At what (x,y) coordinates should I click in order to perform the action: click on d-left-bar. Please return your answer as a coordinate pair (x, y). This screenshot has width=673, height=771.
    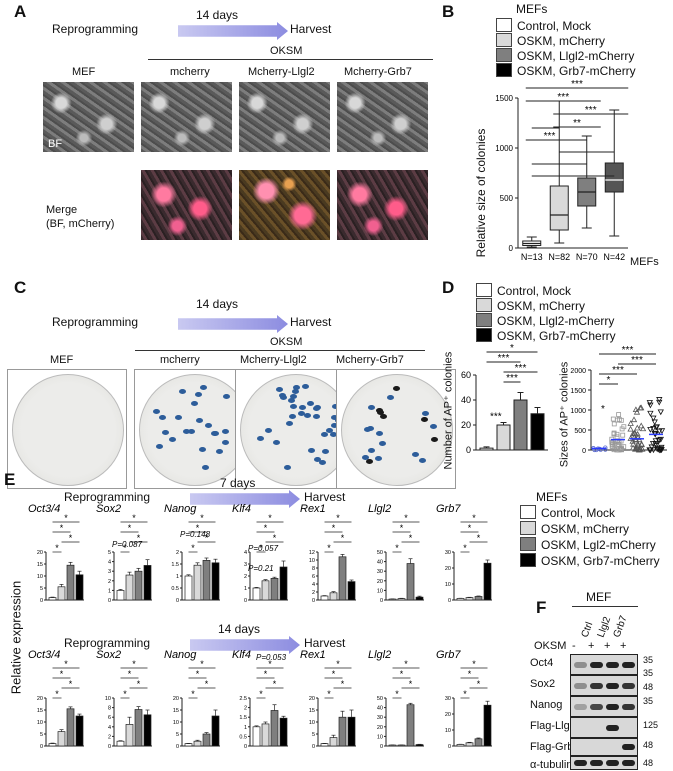
    Looking at the image, I should click on (537, 432).